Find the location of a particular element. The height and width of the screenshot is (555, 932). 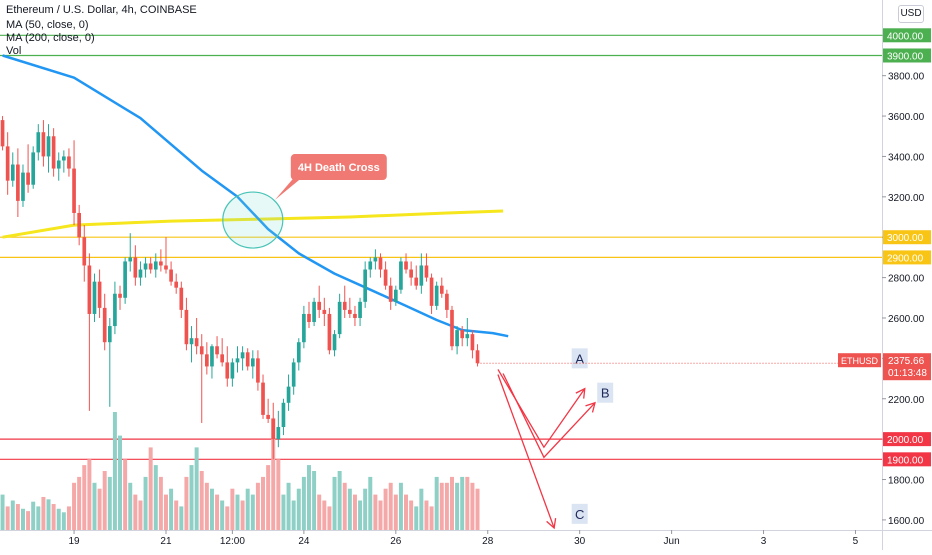

x-tick-label: 3 is located at coordinates (764, 541).